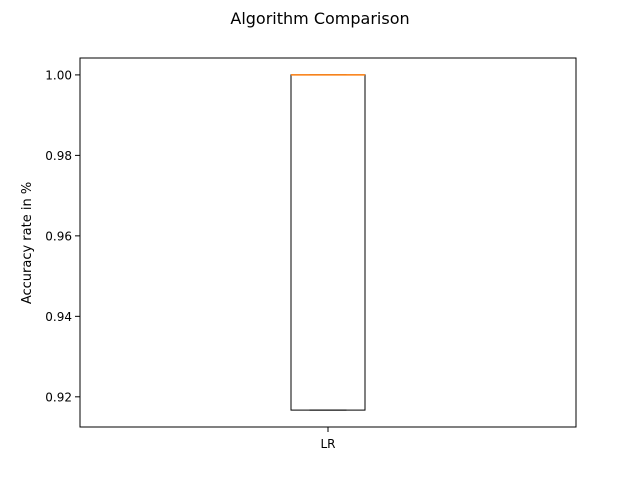 This screenshot has width=640, height=480. I want to click on box-series, so click(328, 242).